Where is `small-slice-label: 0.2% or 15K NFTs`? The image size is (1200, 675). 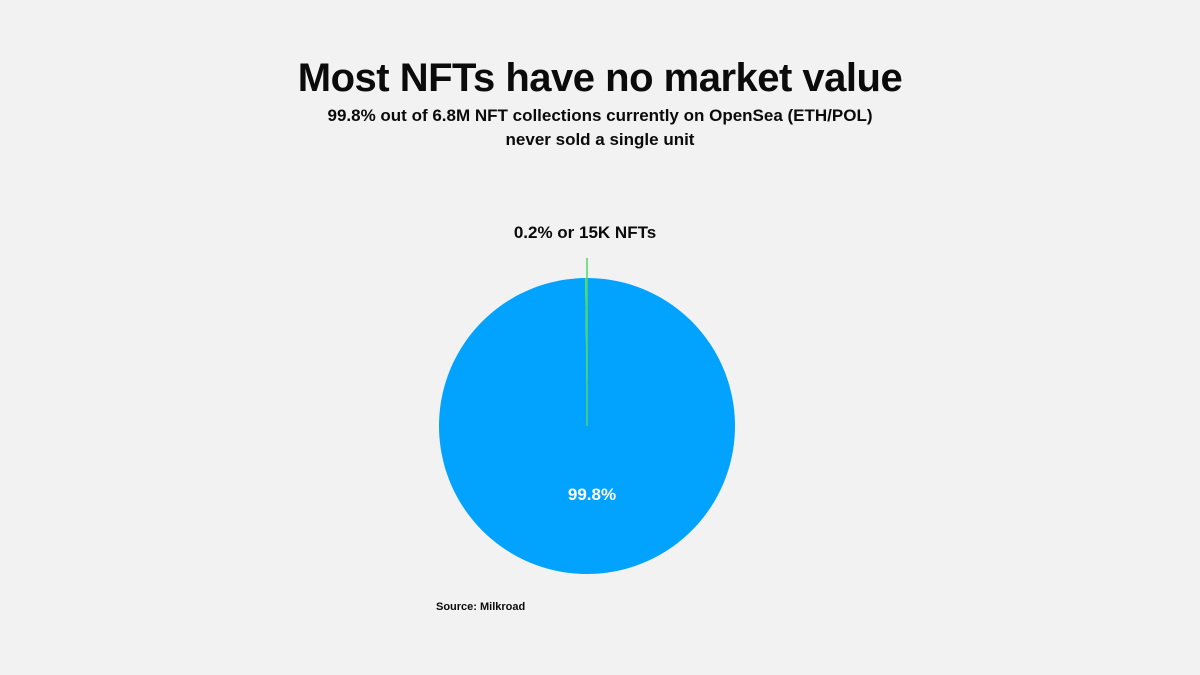
small-slice-label: 0.2% or 15K NFTs is located at coordinates (585, 232).